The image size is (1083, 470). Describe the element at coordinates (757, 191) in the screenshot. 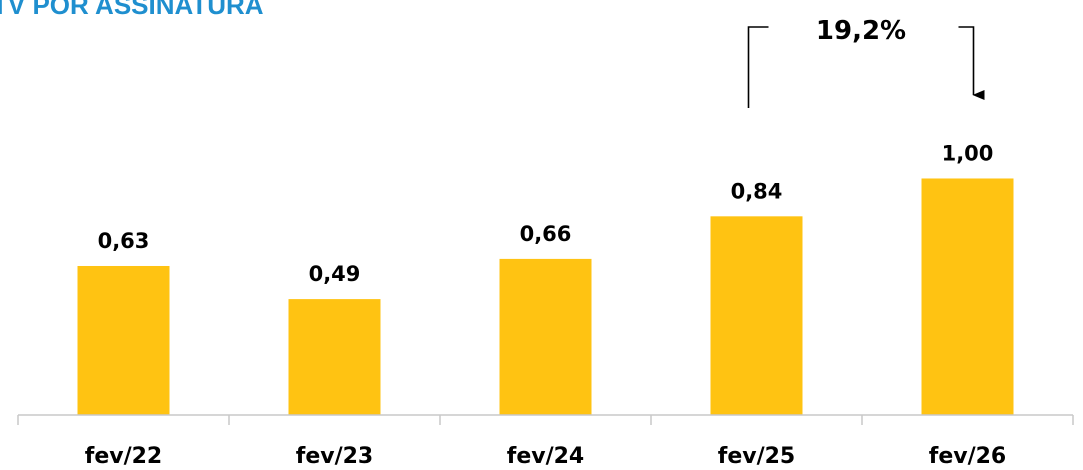

I see `data-label: 0,84` at that location.